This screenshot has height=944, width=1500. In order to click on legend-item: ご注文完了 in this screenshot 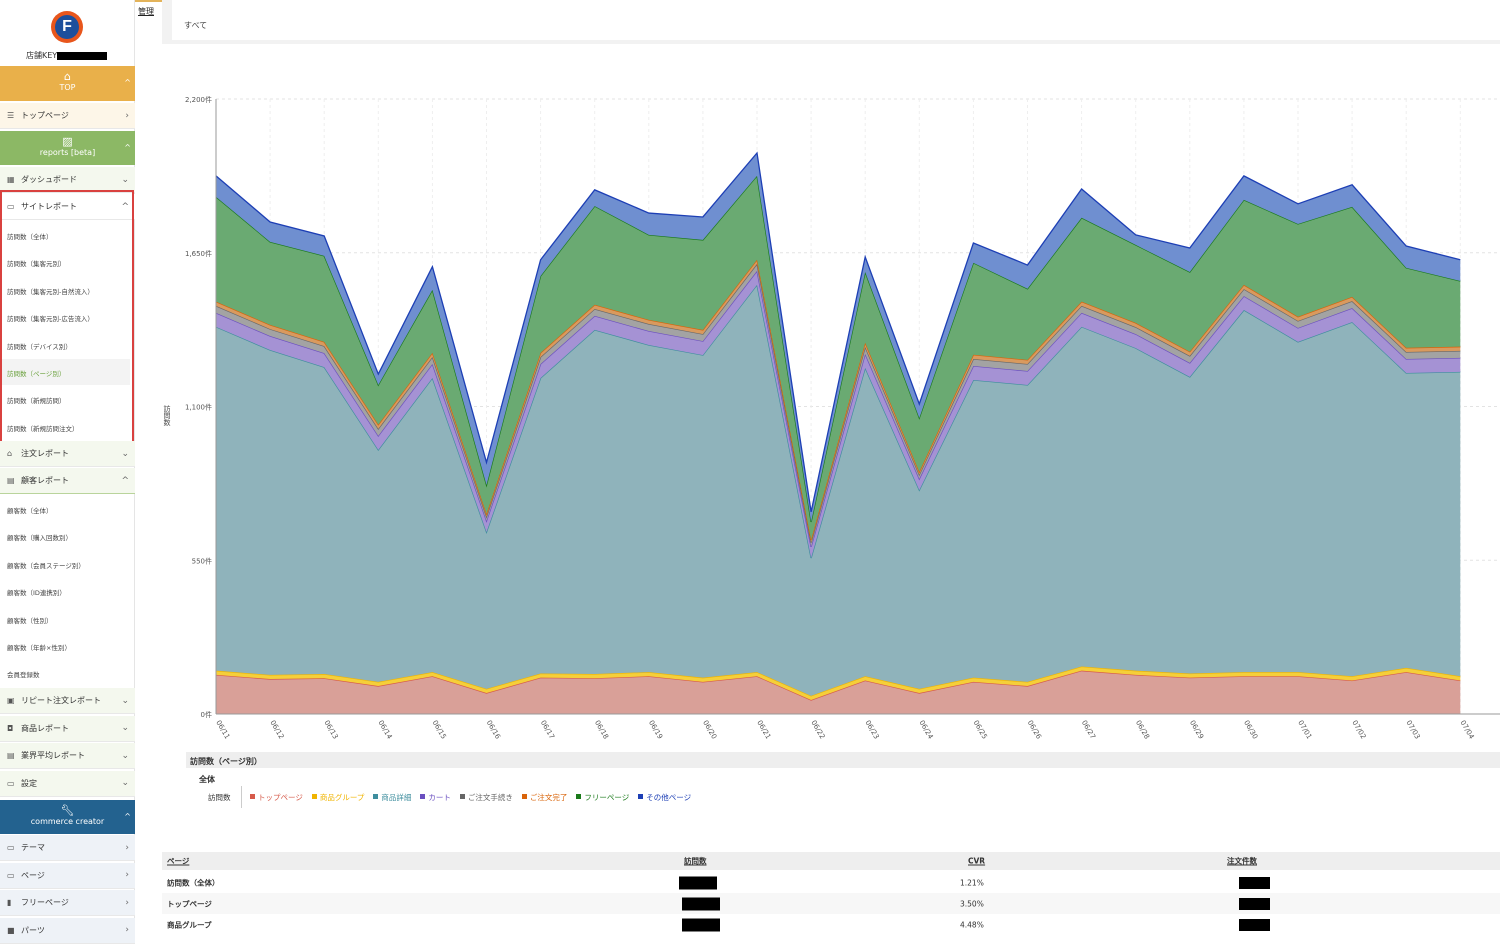, I will do `click(544, 797)`.